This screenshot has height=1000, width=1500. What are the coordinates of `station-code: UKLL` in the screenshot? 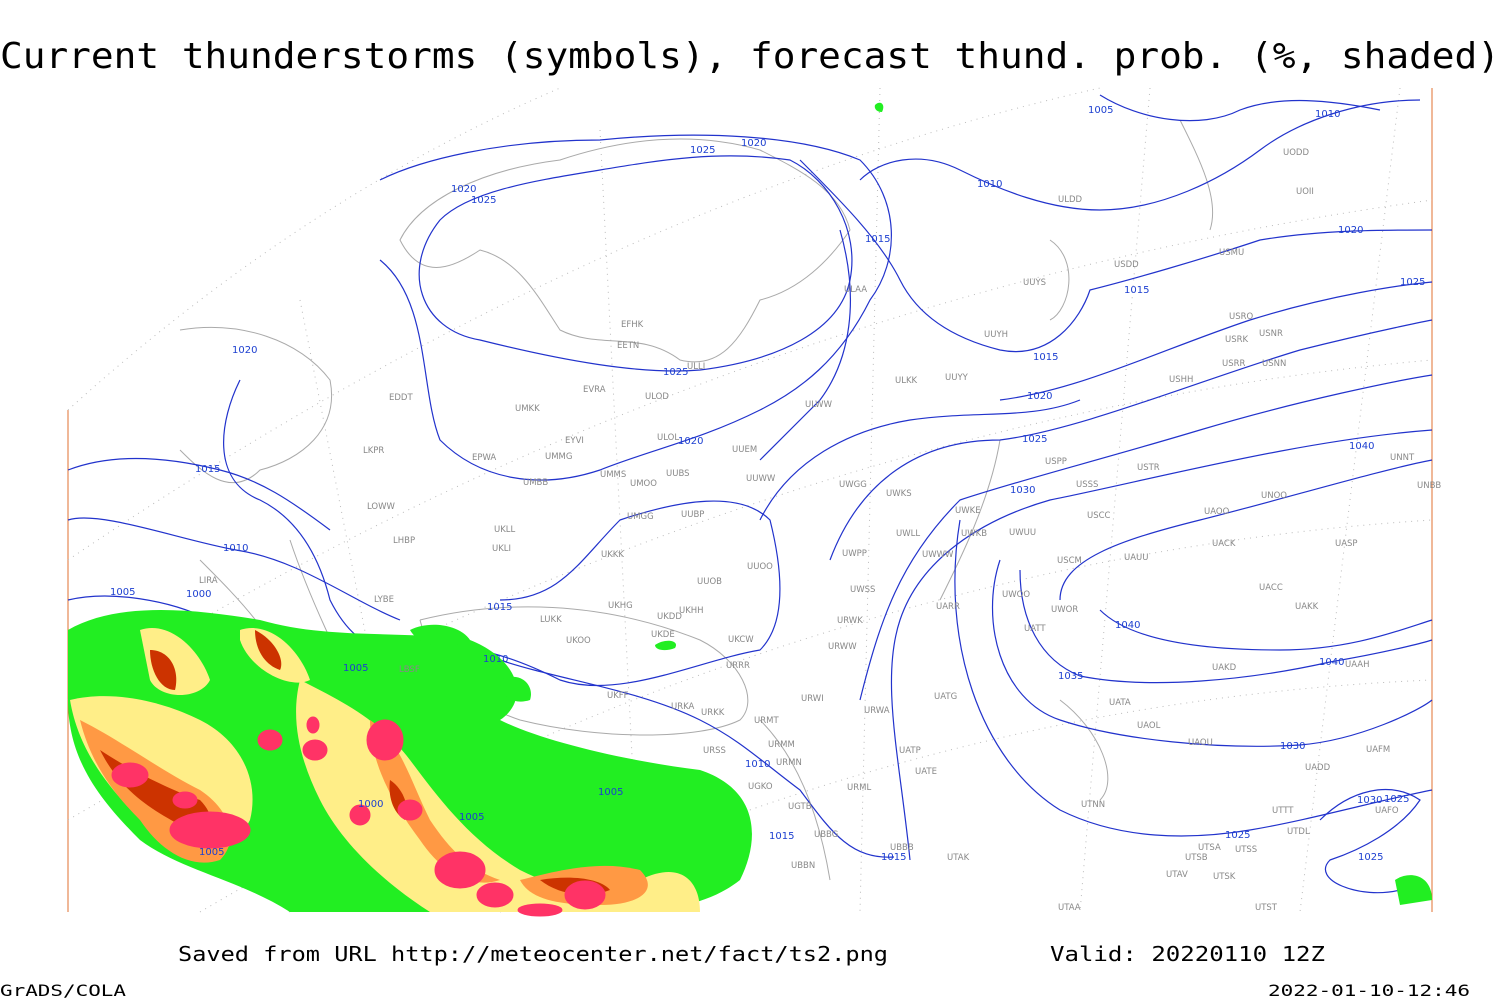 It's located at (505, 530).